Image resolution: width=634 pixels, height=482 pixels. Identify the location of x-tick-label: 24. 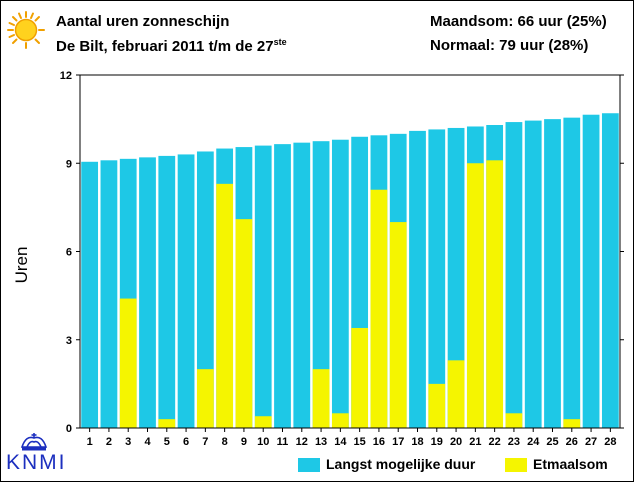
(533, 442).